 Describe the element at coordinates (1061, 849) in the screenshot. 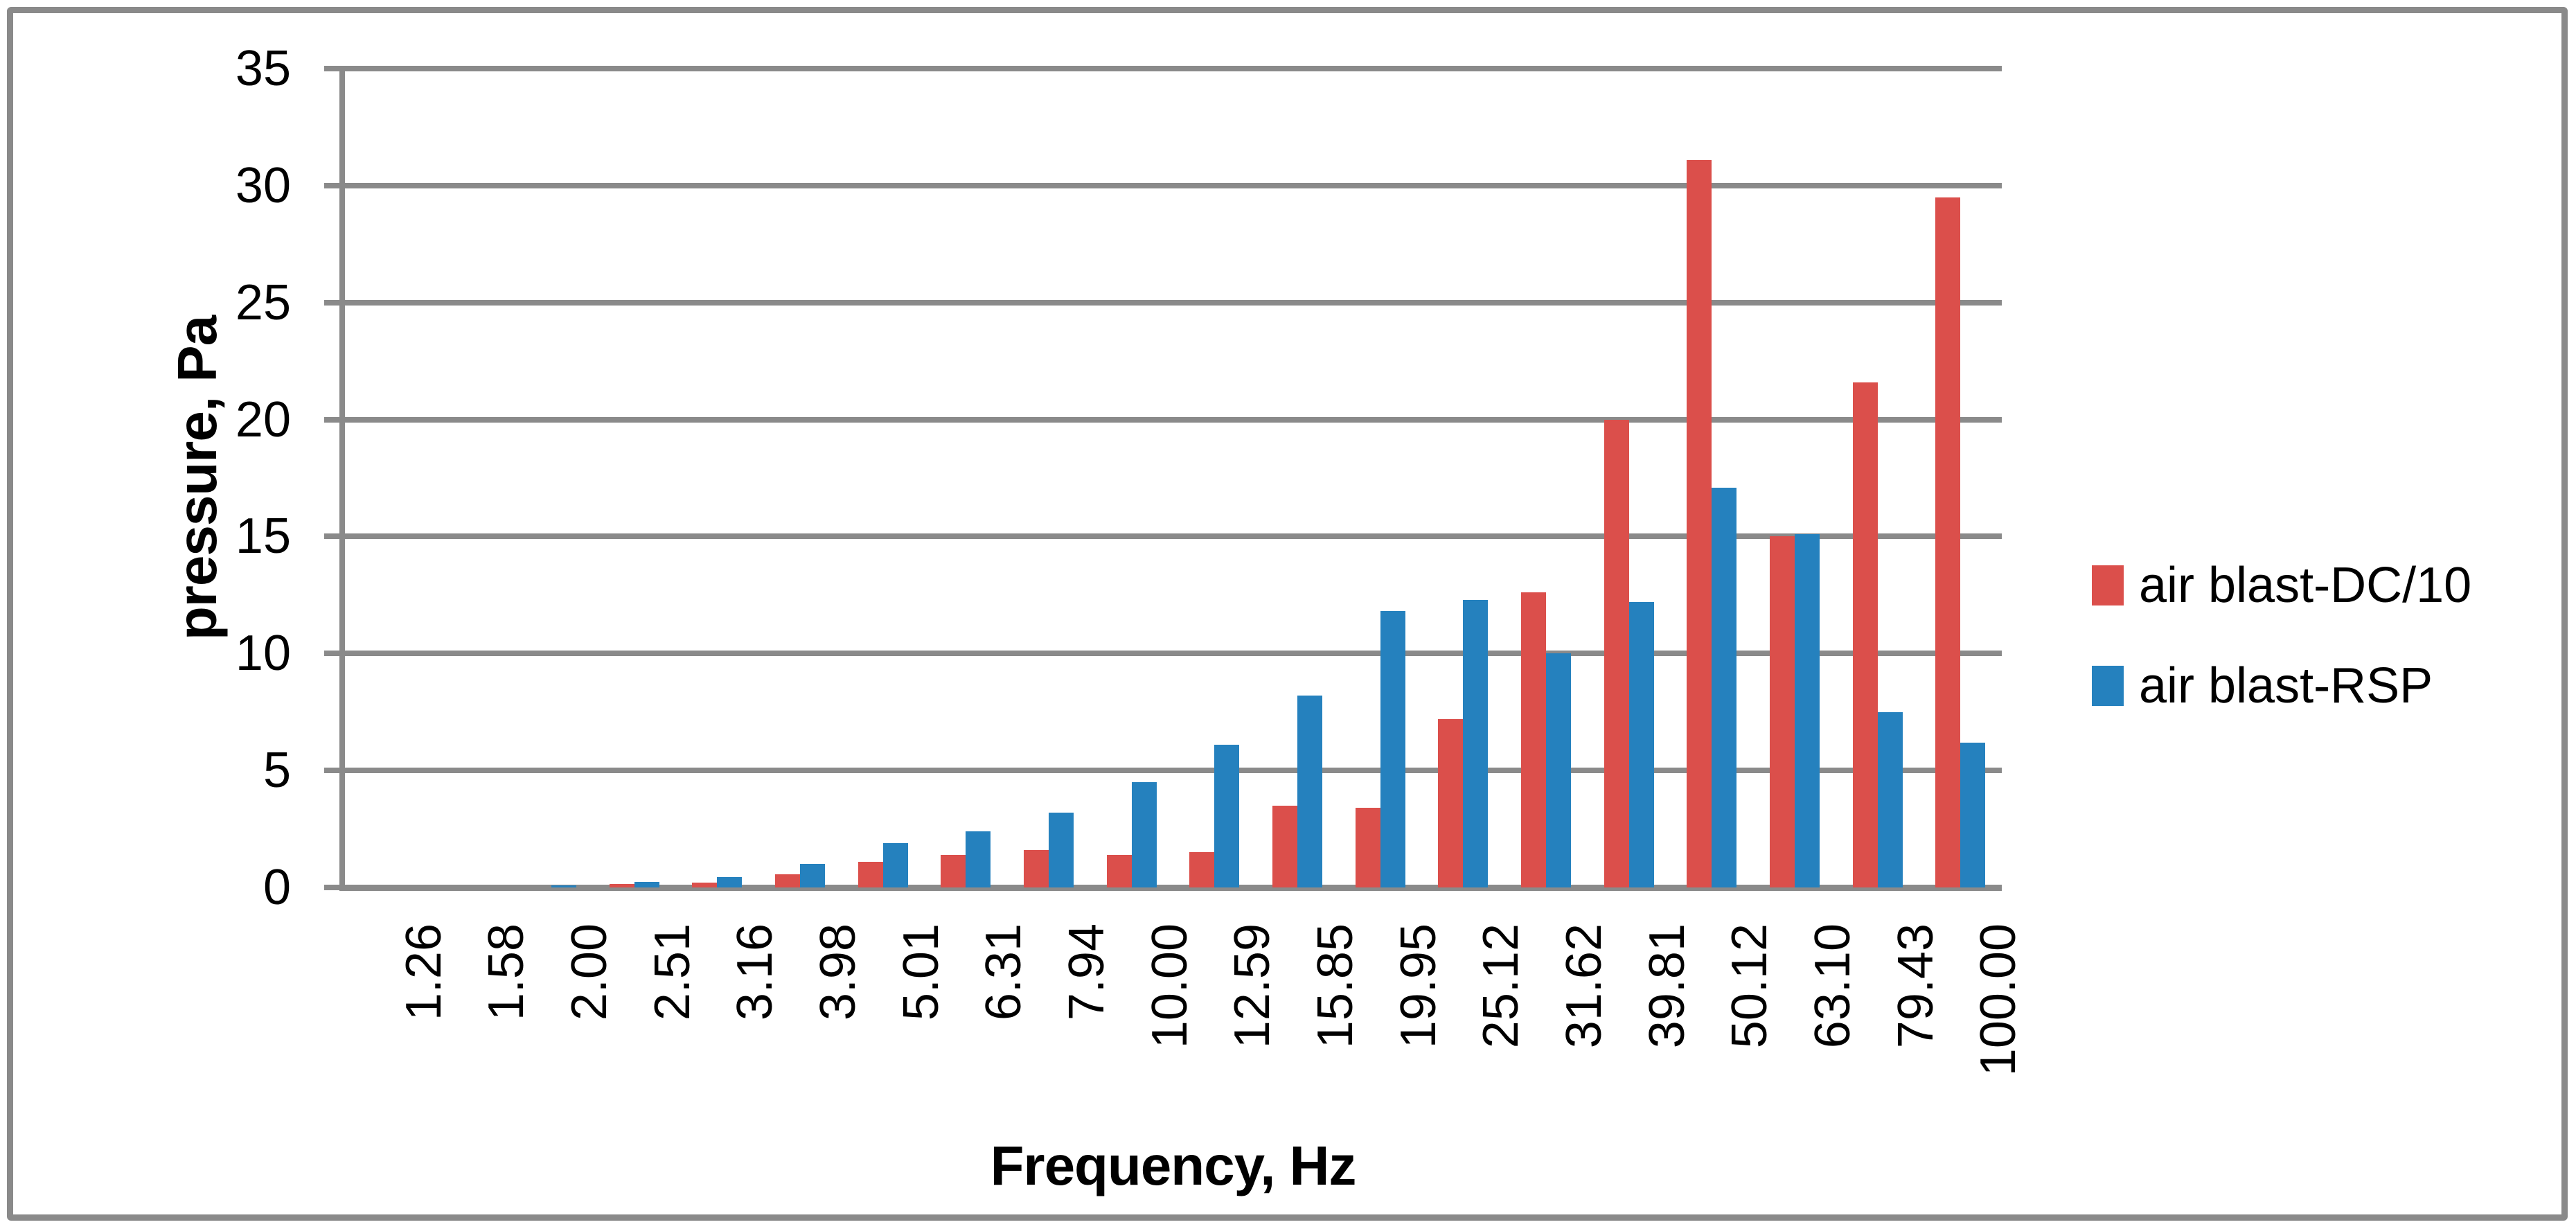

I see `bar-rsp-7.94` at that location.